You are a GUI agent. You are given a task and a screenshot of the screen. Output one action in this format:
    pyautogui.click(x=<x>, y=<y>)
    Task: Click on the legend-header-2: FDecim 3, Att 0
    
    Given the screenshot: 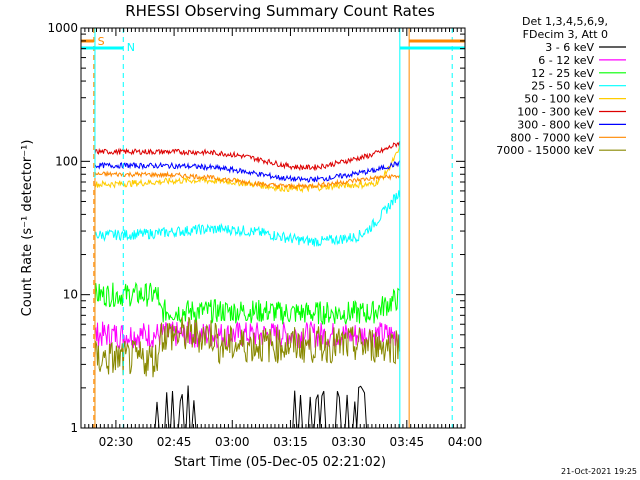 What is the action you would take?
    pyautogui.click(x=565, y=34)
    